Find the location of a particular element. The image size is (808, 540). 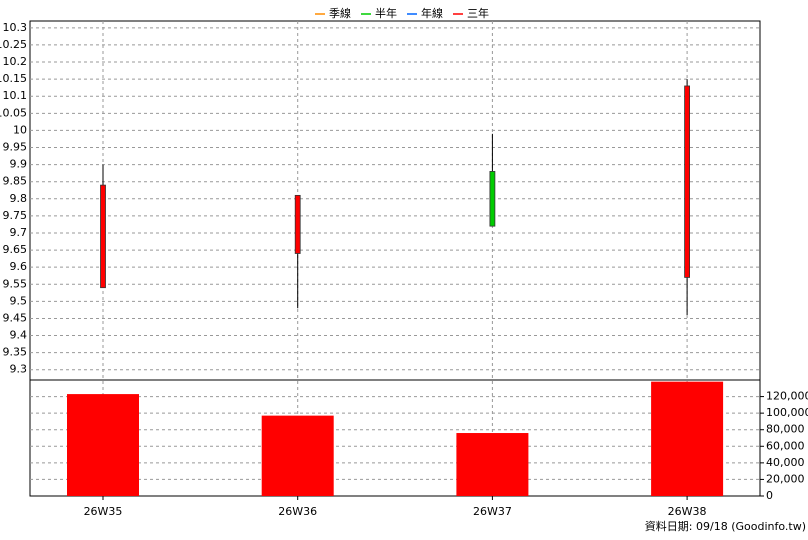

y-tick-label: 9.8 is located at coordinates (19, 198).